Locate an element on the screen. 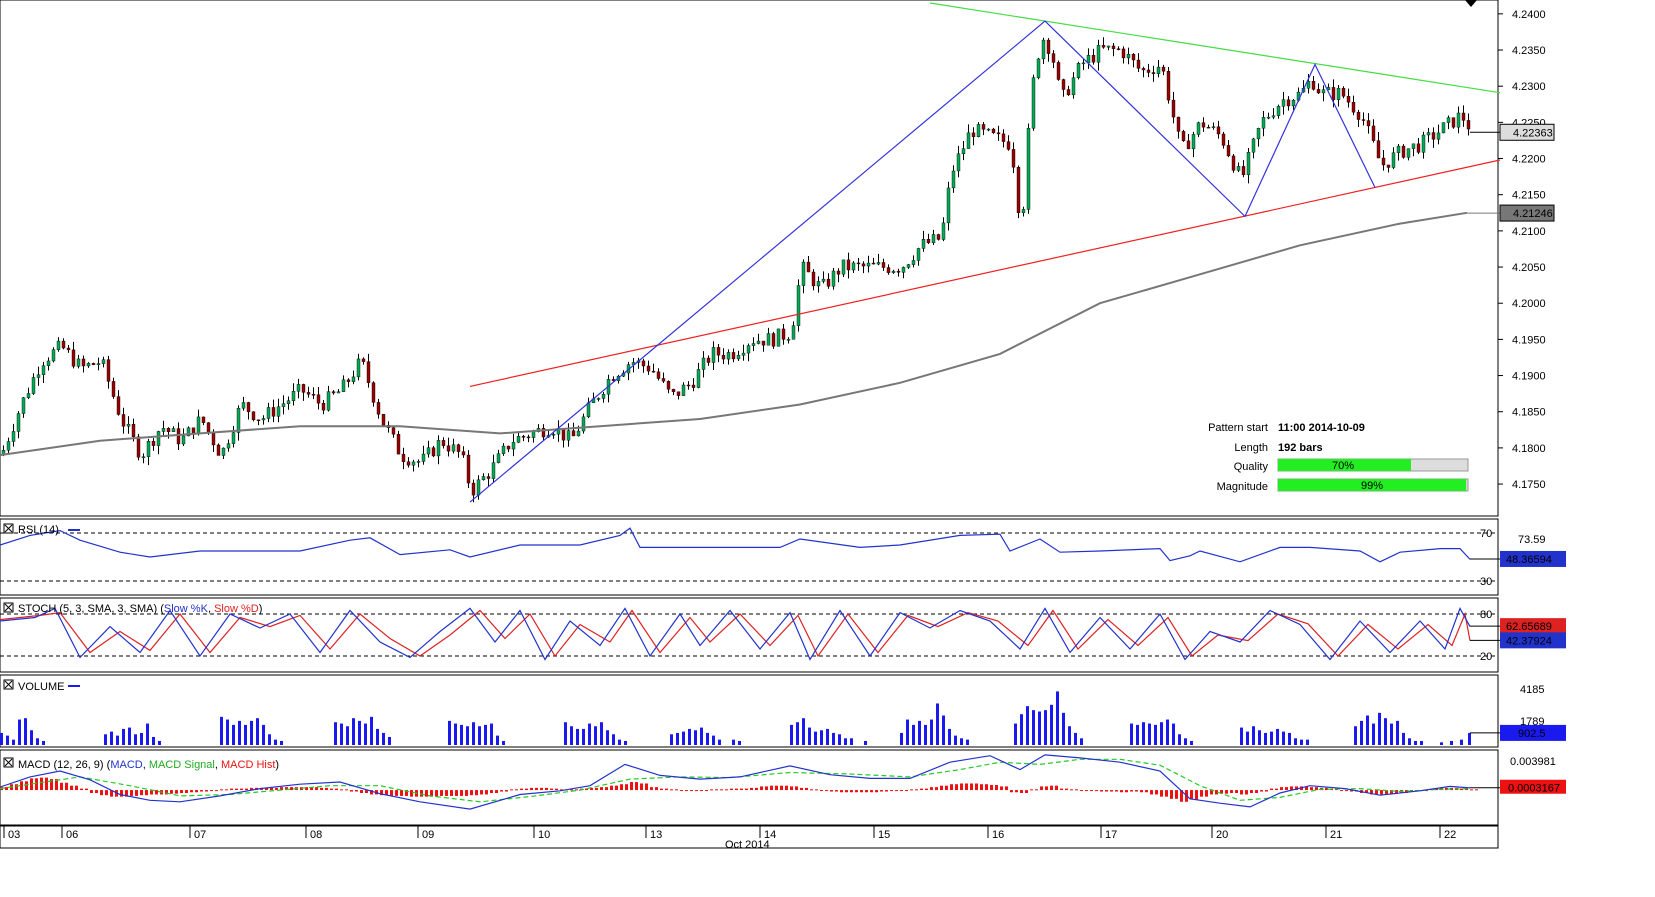  pattern-start-label: Pattern start is located at coordinates (1238, 428).